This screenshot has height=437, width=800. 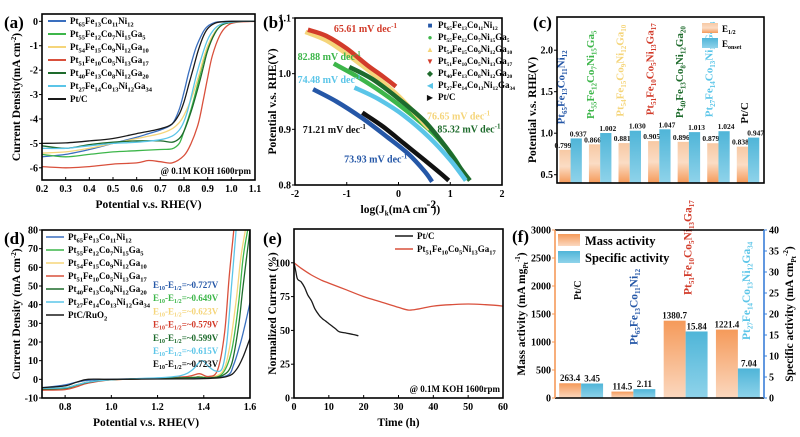 What do you see at coordinates (740, 142) in the screenshot?
I see `bar-value-label: 0.838` at bounding box center [740, 142].